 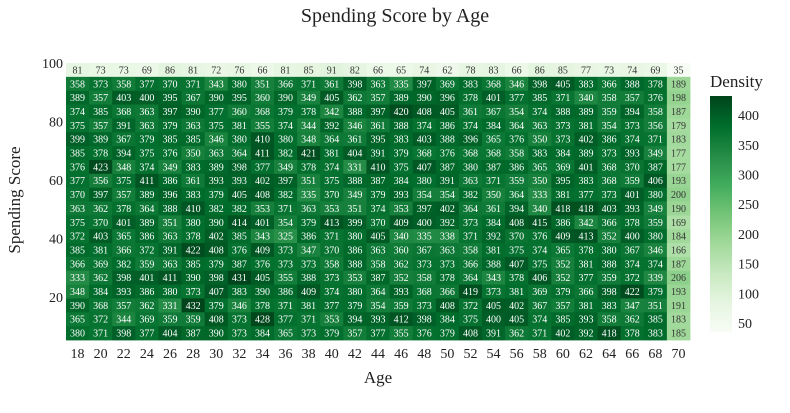 What do you see at coordinates (655, 278) in the screenshot?
I see `cell-value-label: 339` at bounding box center [655, 278].